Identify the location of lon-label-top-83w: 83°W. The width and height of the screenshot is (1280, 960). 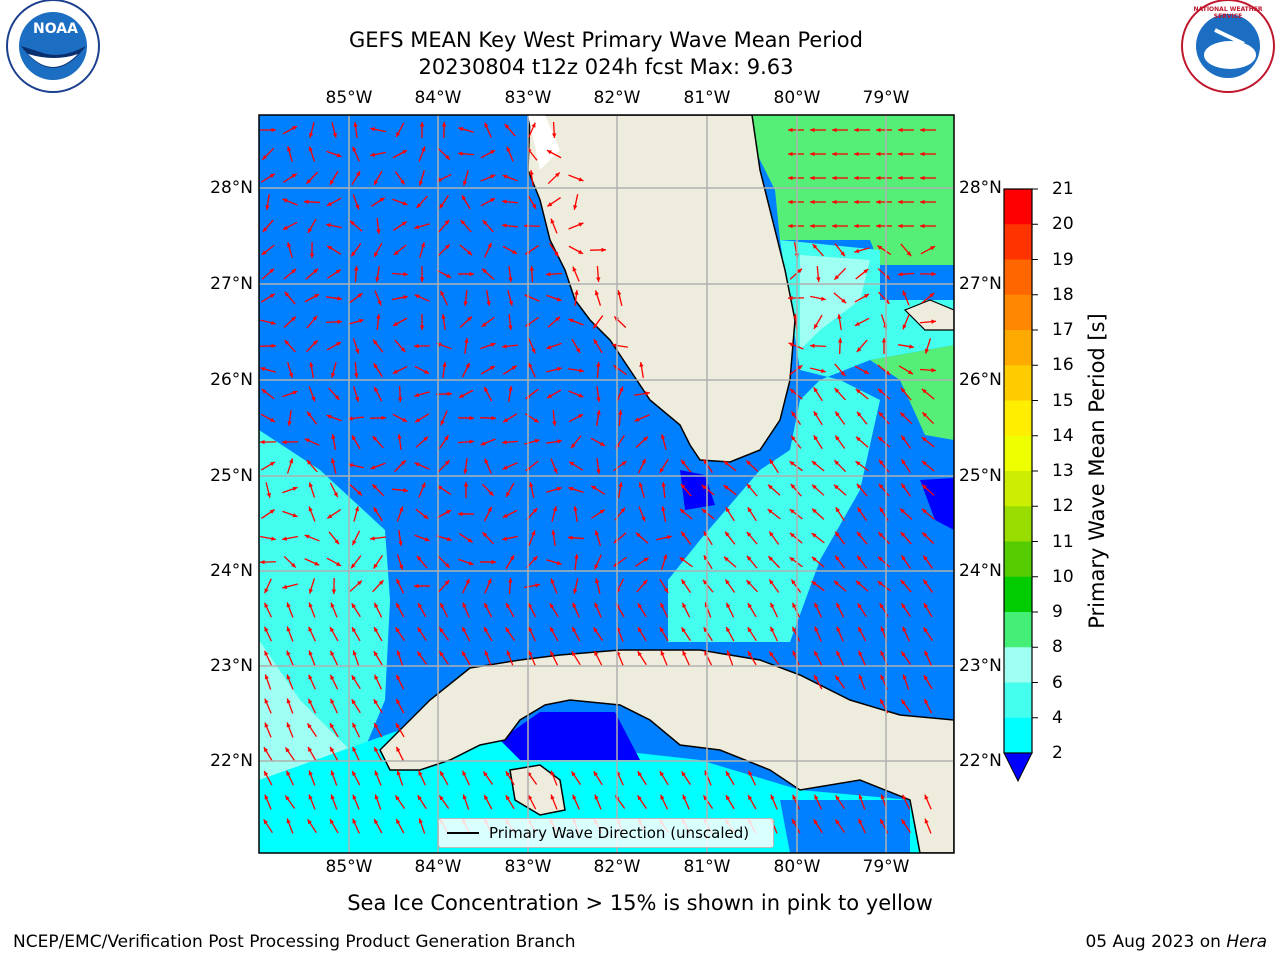
(528, 98).